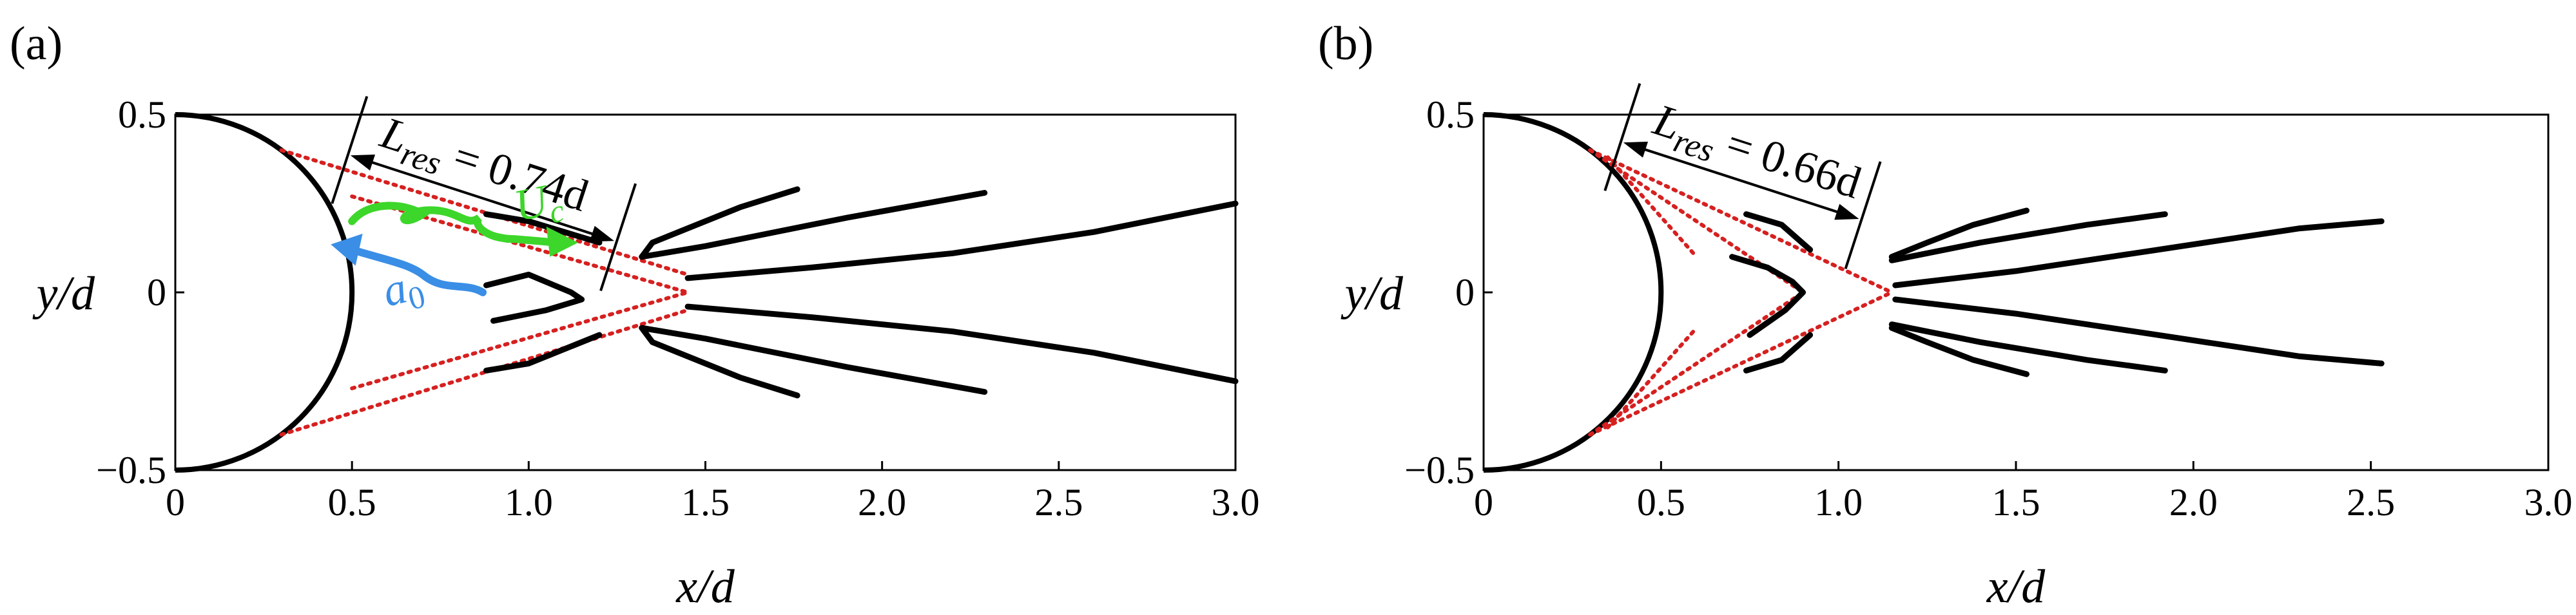  I want to click on lres-label: Lres = 0.66d, so click(1756, 155).